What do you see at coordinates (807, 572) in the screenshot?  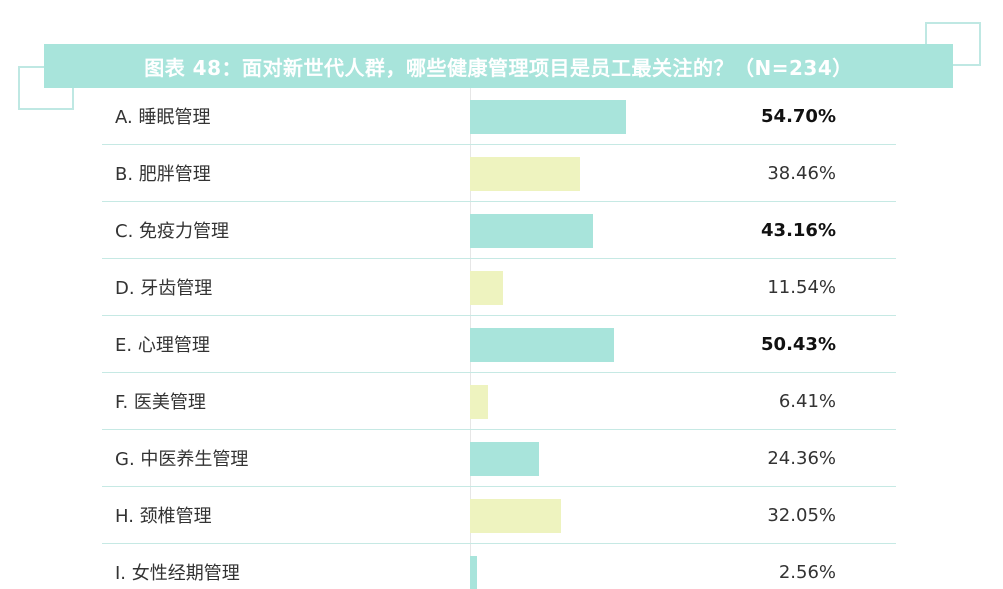 I see `value-label: 2.56%` at bounding box center [807, 572].